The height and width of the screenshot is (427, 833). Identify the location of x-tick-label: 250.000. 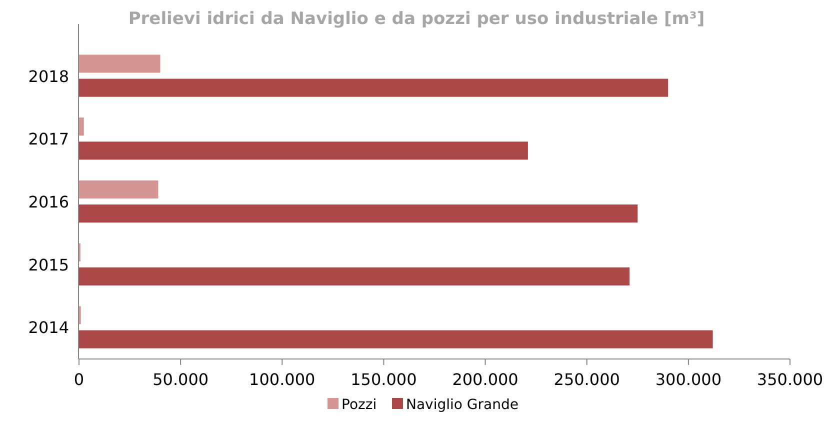
(587, 379).